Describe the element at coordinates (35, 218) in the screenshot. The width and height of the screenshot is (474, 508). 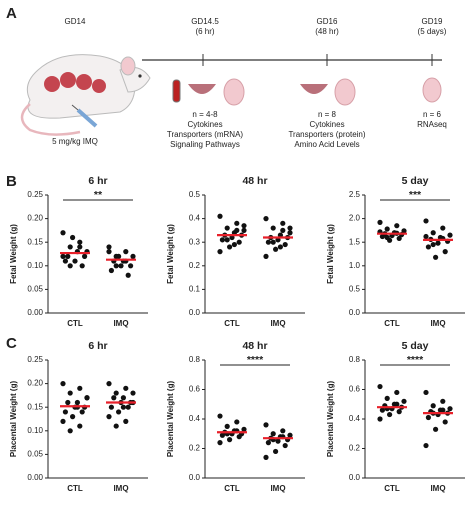
I see `y-tick-label: 0.20` at that location.